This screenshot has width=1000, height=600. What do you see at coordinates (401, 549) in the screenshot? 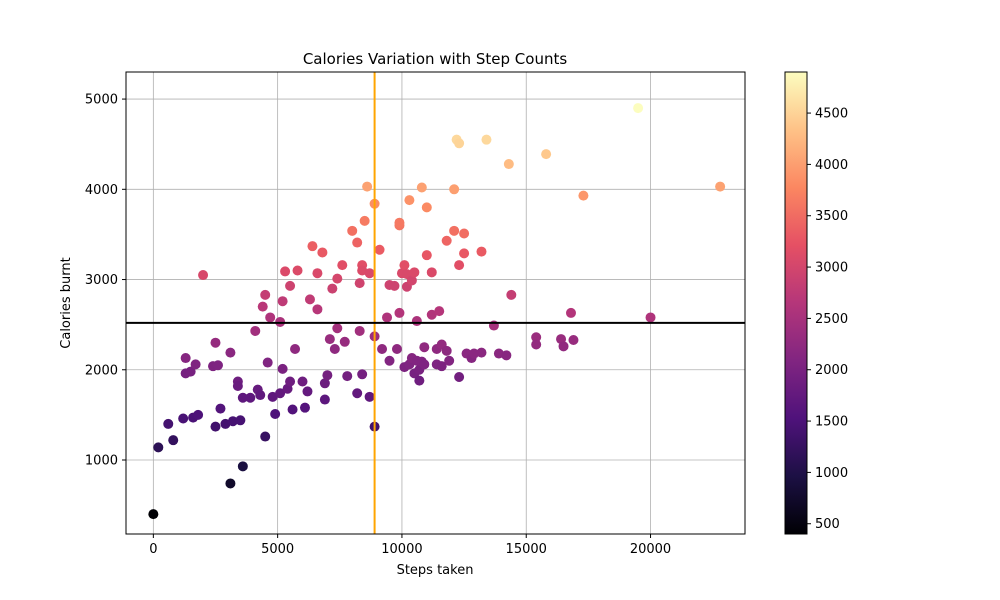
I see `x-tick-label: 10000` at bounding box center [401, 549].